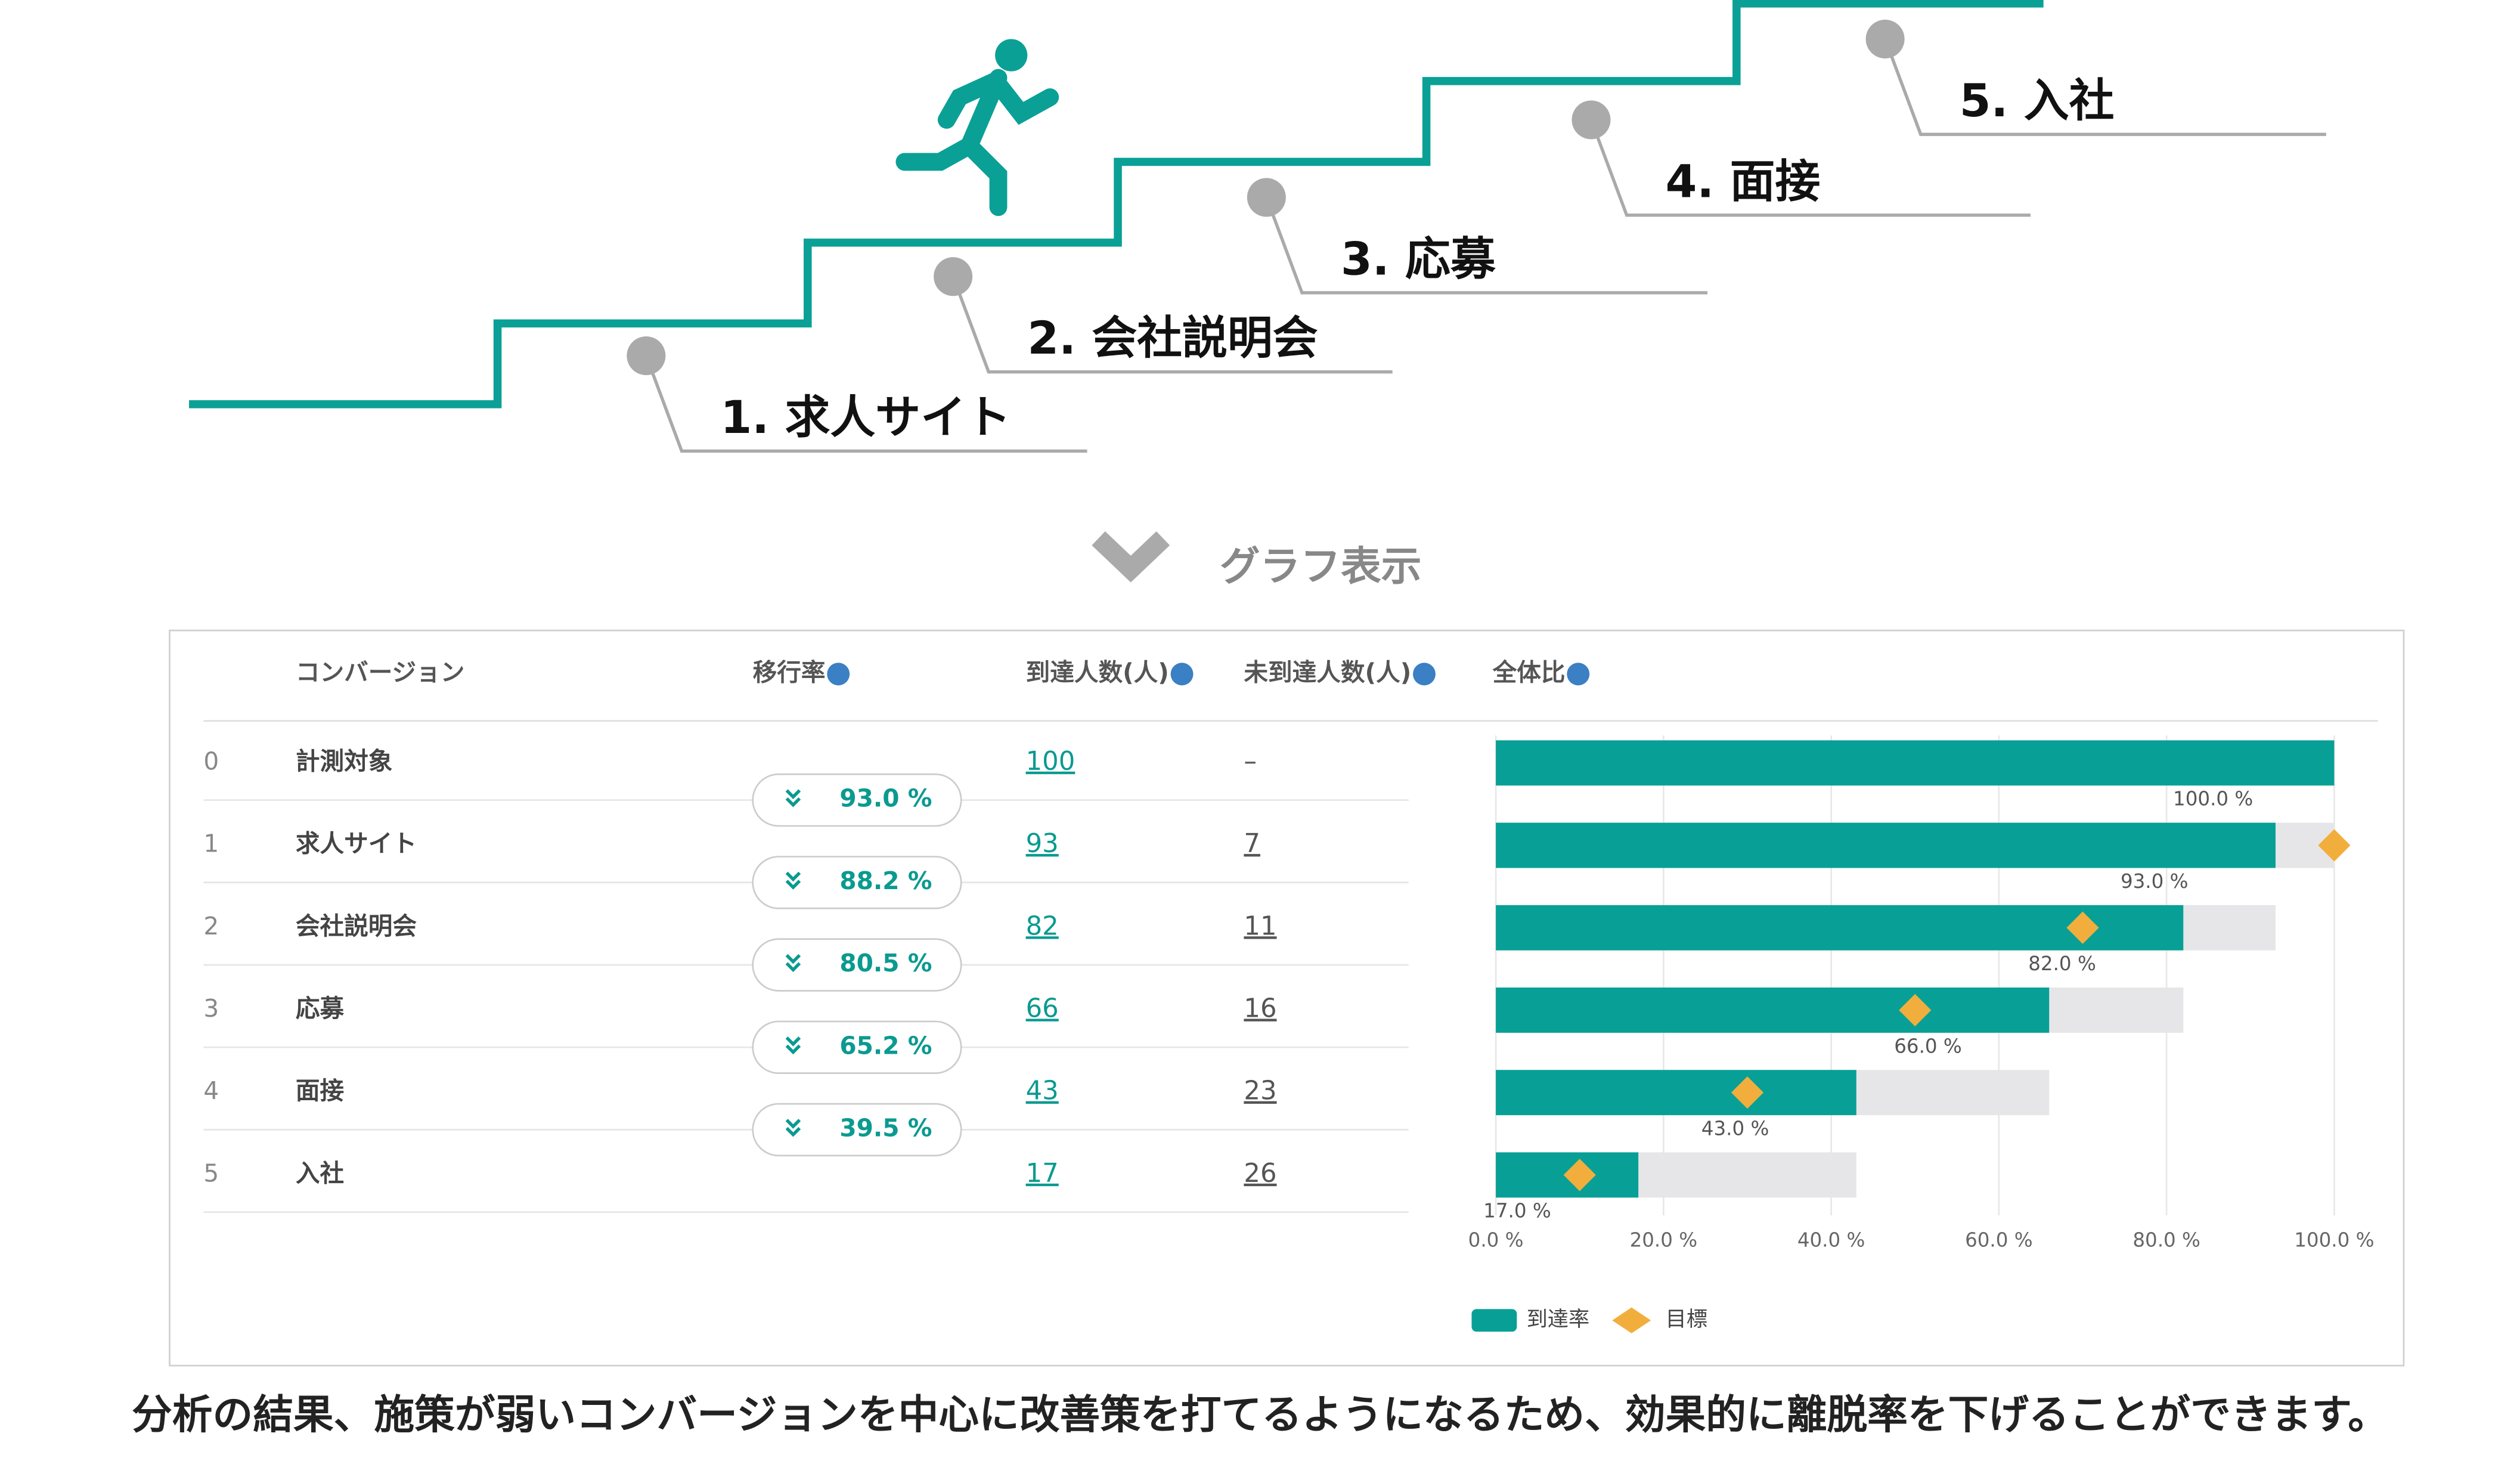  What do you see at coordinates (1042, 844) in the screenshot?
I see `reached-count: 93` at bounding box center [1042, 844].